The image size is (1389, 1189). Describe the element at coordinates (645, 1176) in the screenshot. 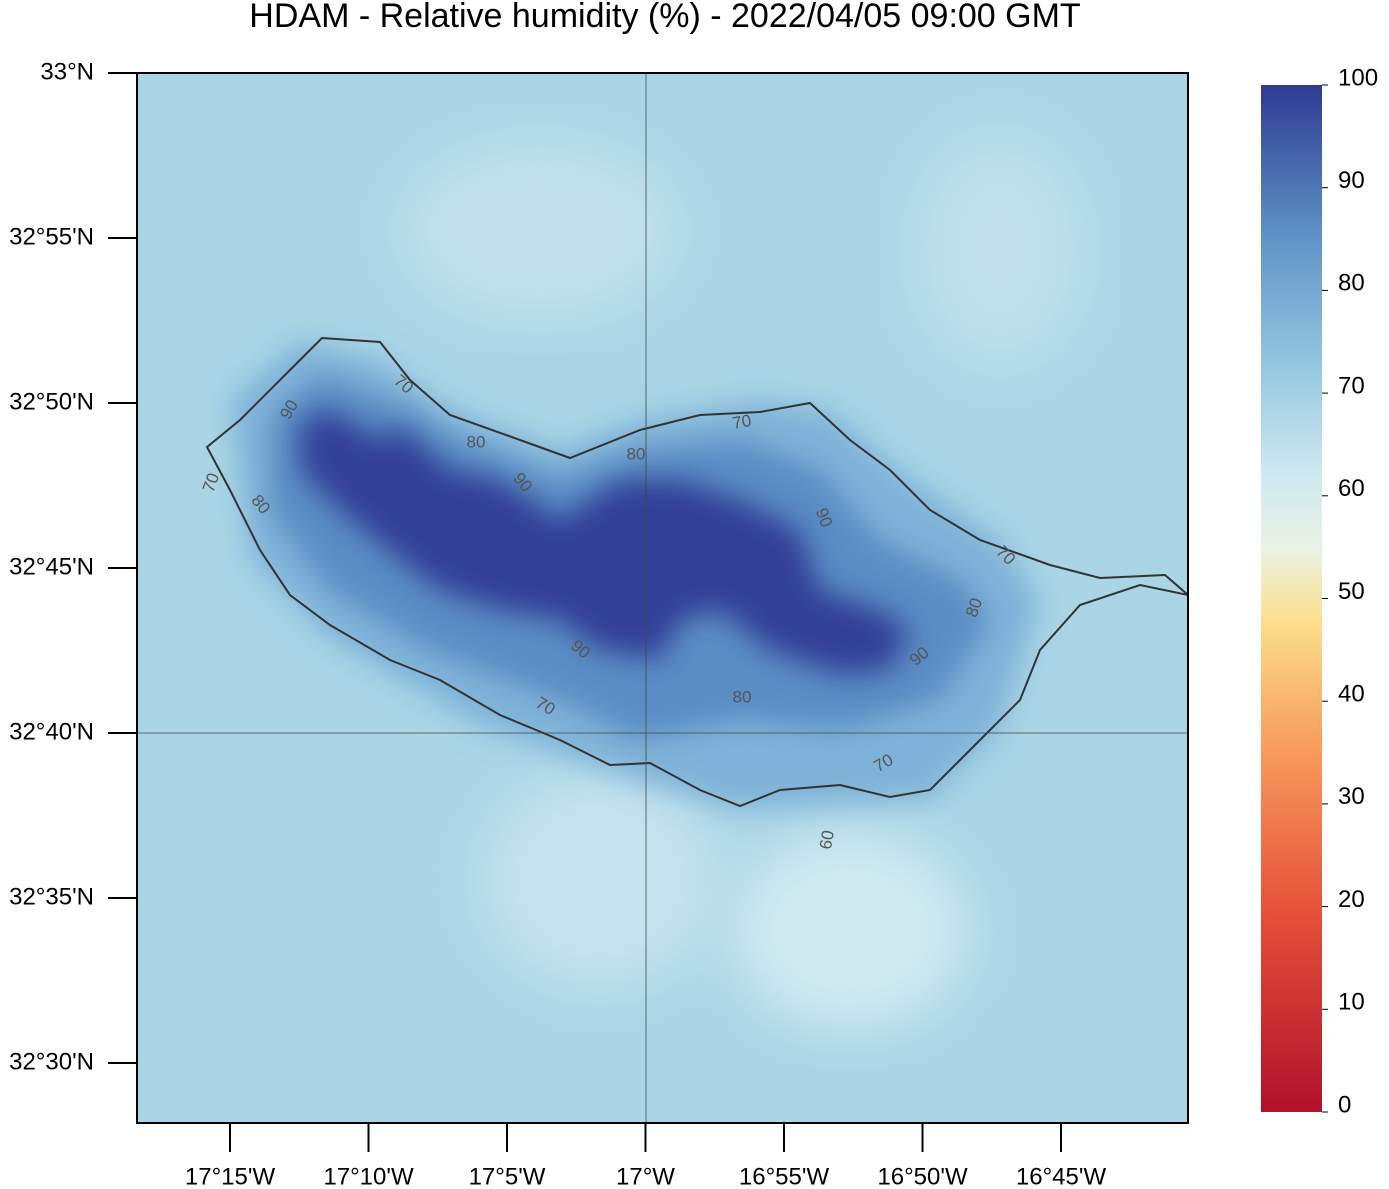

I see `lon-label: 17°W` at that location.